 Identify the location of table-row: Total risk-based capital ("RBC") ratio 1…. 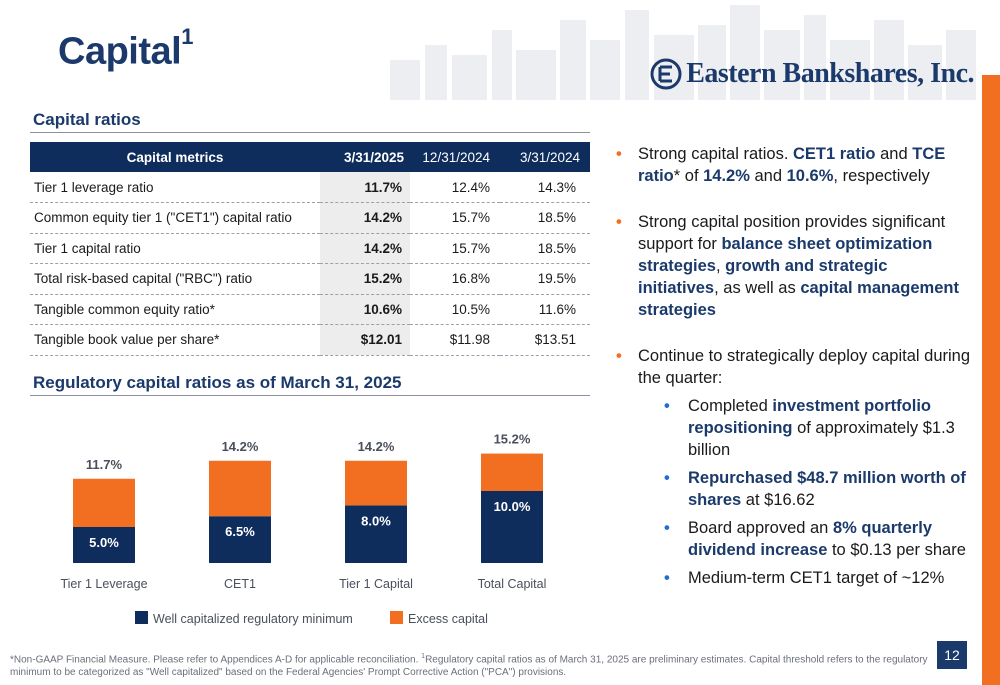
(310, 279).